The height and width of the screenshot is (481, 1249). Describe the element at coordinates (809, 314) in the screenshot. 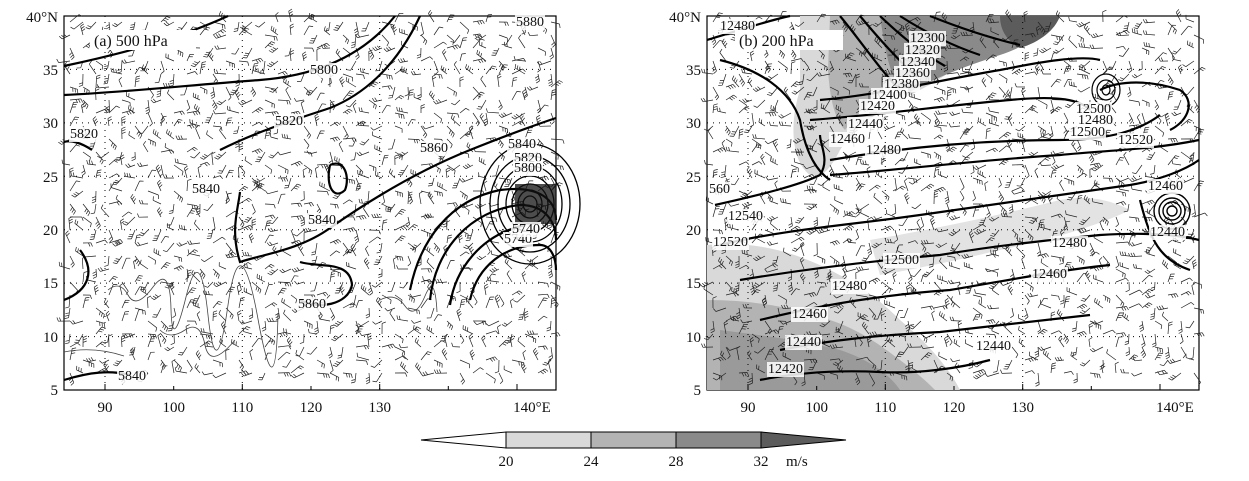

I see `contour-label: 12460` at that location.